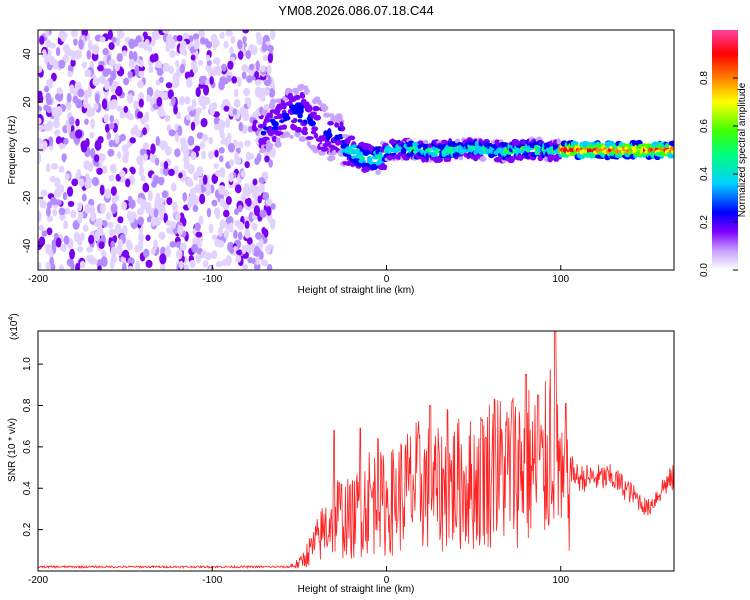 This screenshot has height=600, width=750. Describe the element at coordinates (38, 580) in the screenshot. I see `x-tick-label: -200` at that location.